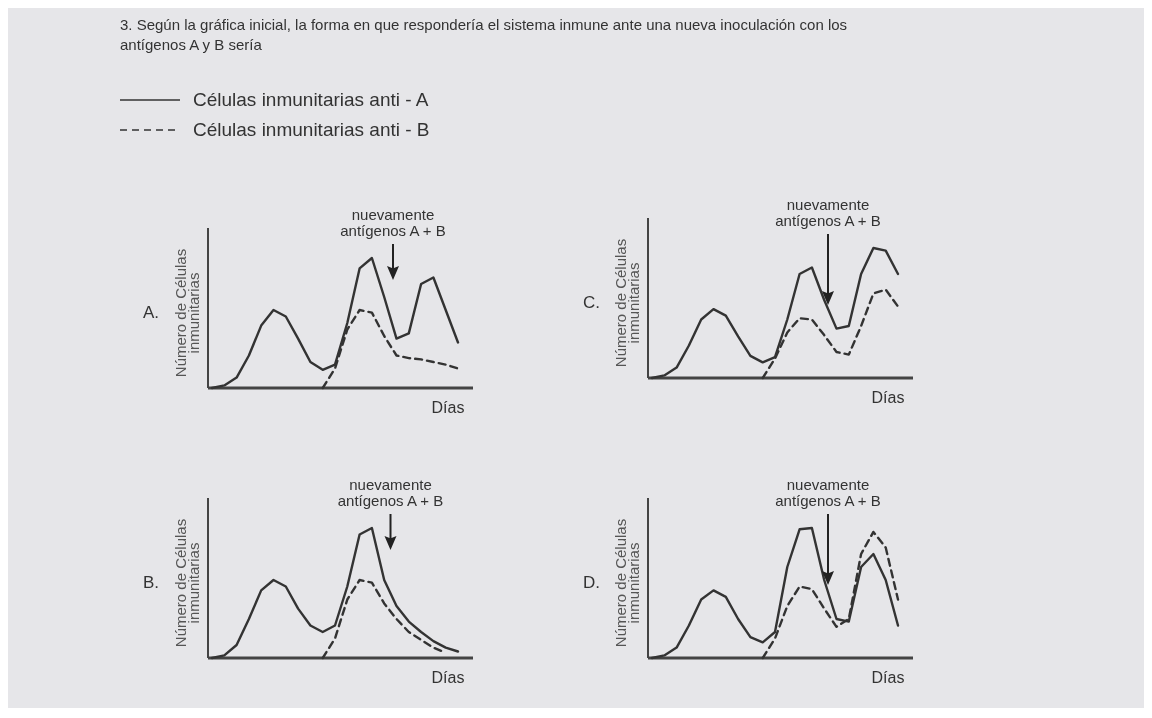 The height and width of the screenshot is (718, 1152). I want to click on text: 3. Según la gráfica inicial, la forma en que respondería el sistema inmune ante una nueva inoculación con los antígenos A y B sería, so click(484, 34).